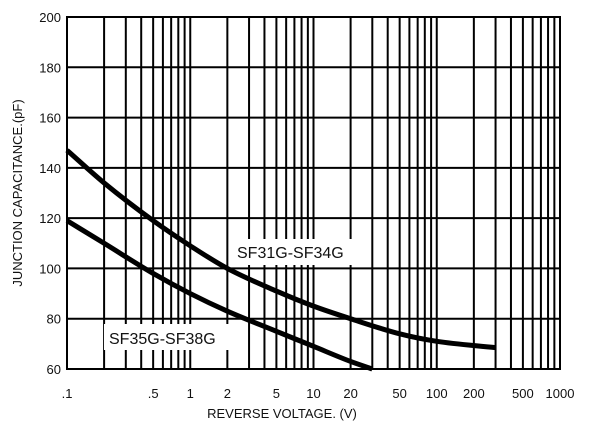  I want to click on y-tick-label: 200, so click(50, 17).